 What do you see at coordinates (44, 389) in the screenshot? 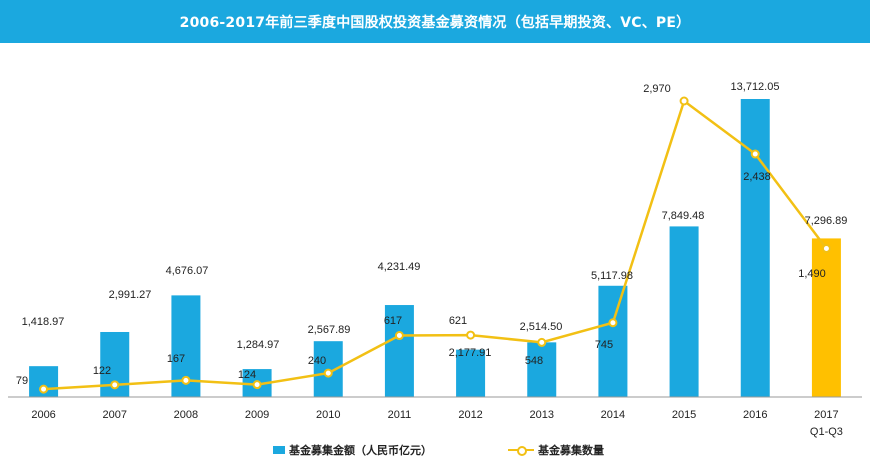
I see `line-point-2006` at bounding box center [44, 389].